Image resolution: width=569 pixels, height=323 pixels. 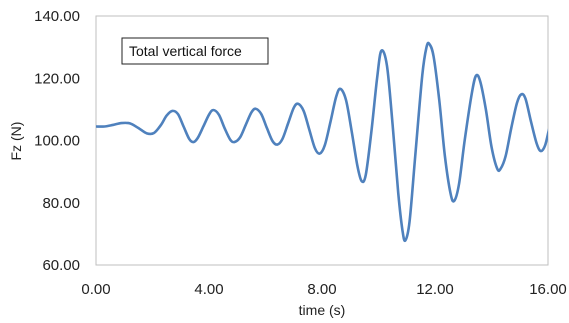 What do you see at coordinates (16, 141) in the screenshot?
I see `y-axis-title: Fz (N)` at bounding box center [16, 141].